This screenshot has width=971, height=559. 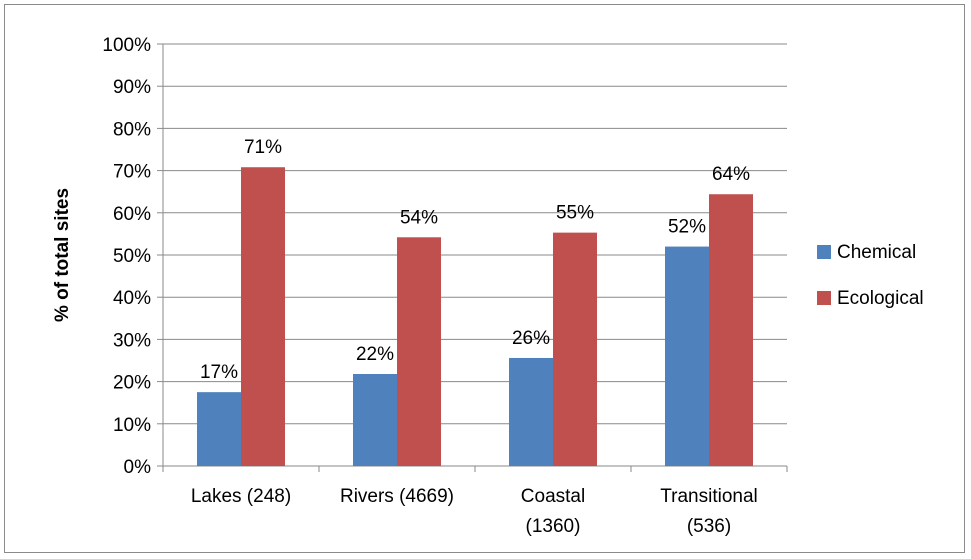 What do you see at coordinates (397, 496) in the screenshot?
I see `x-category-label: Rivers (4669)` at bounding box center [397, 496].